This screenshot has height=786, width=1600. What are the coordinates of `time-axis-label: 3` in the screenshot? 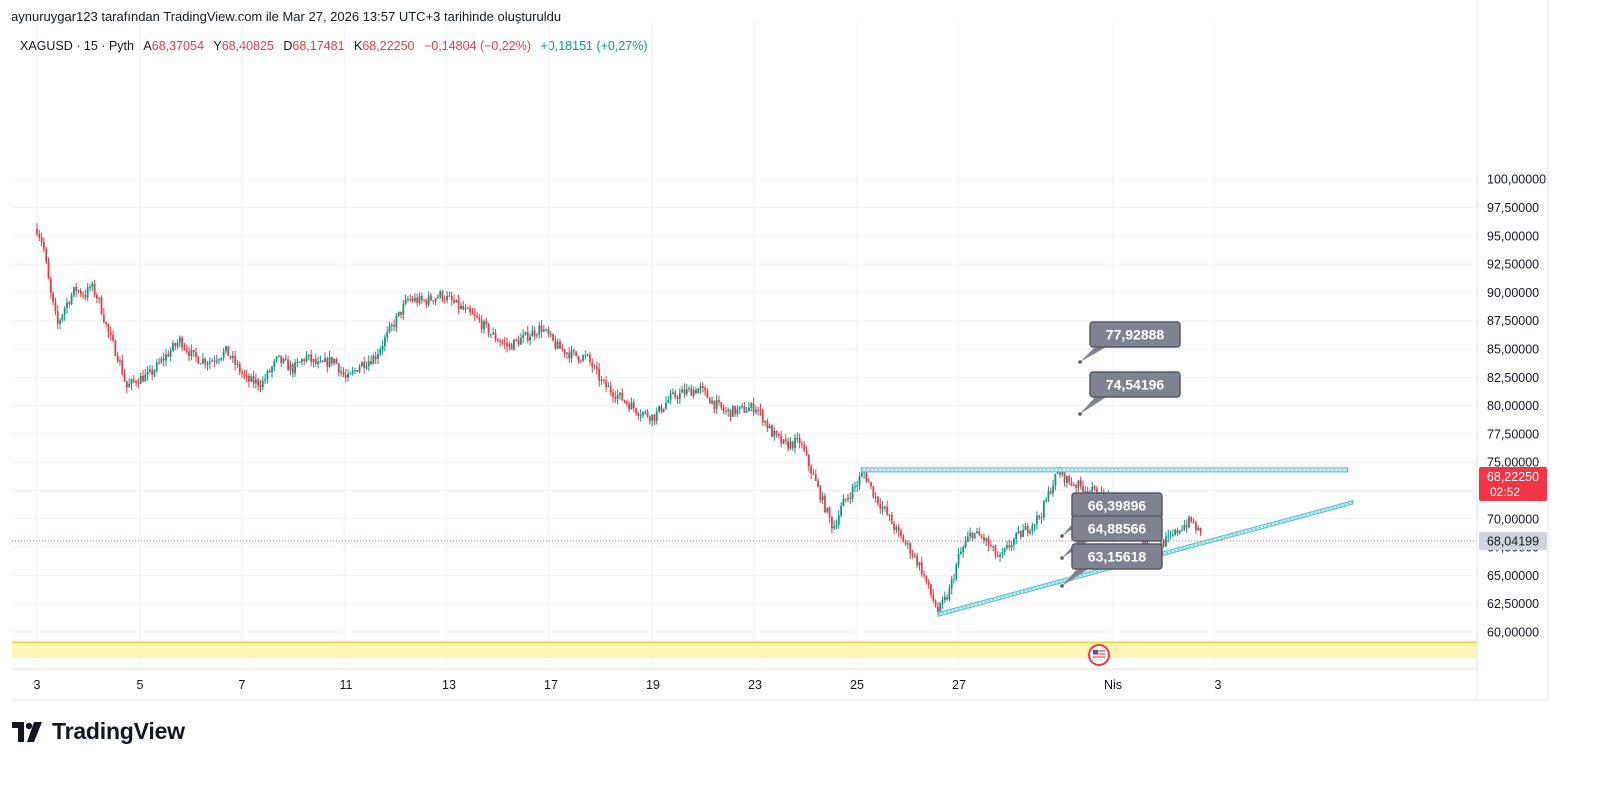 It's located at (37, 685).